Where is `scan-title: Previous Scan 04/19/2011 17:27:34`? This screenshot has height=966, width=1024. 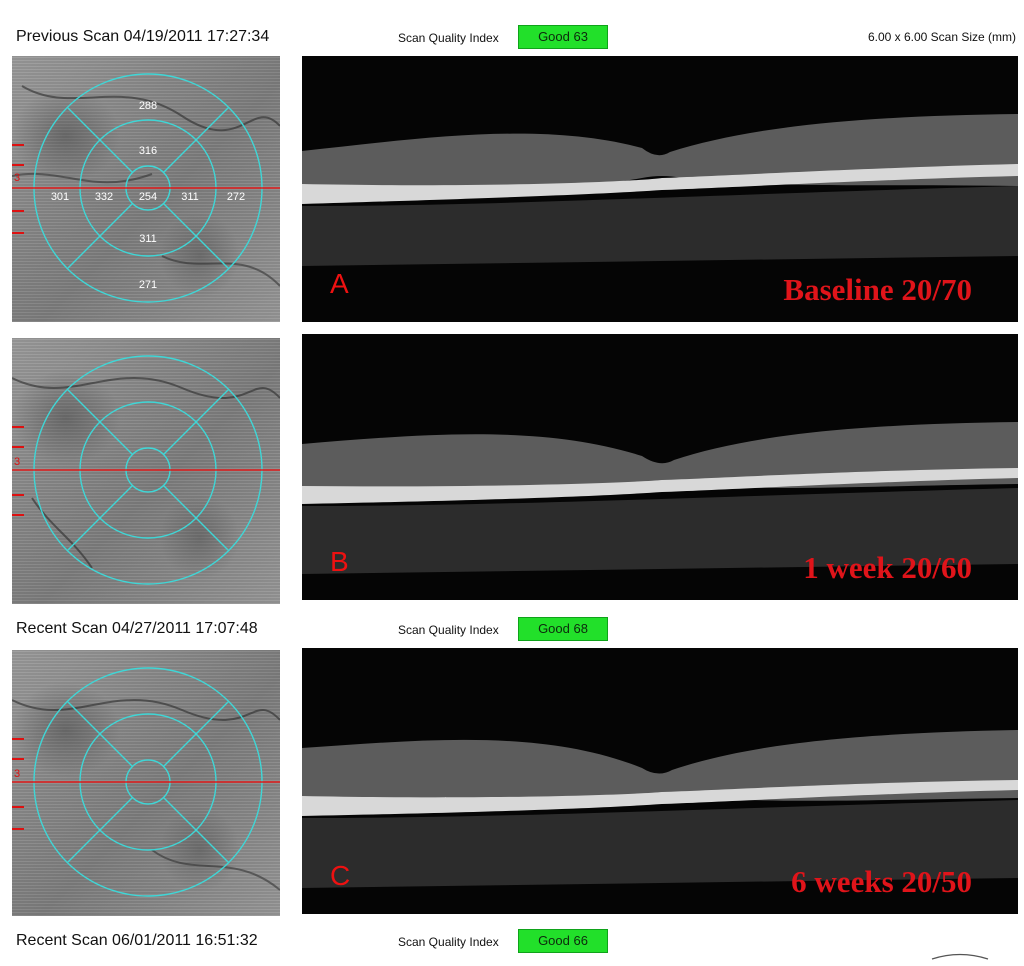 scan-title: Previous Scan 04/19/2011 17:27:34 is located at coordinates (143, 36).